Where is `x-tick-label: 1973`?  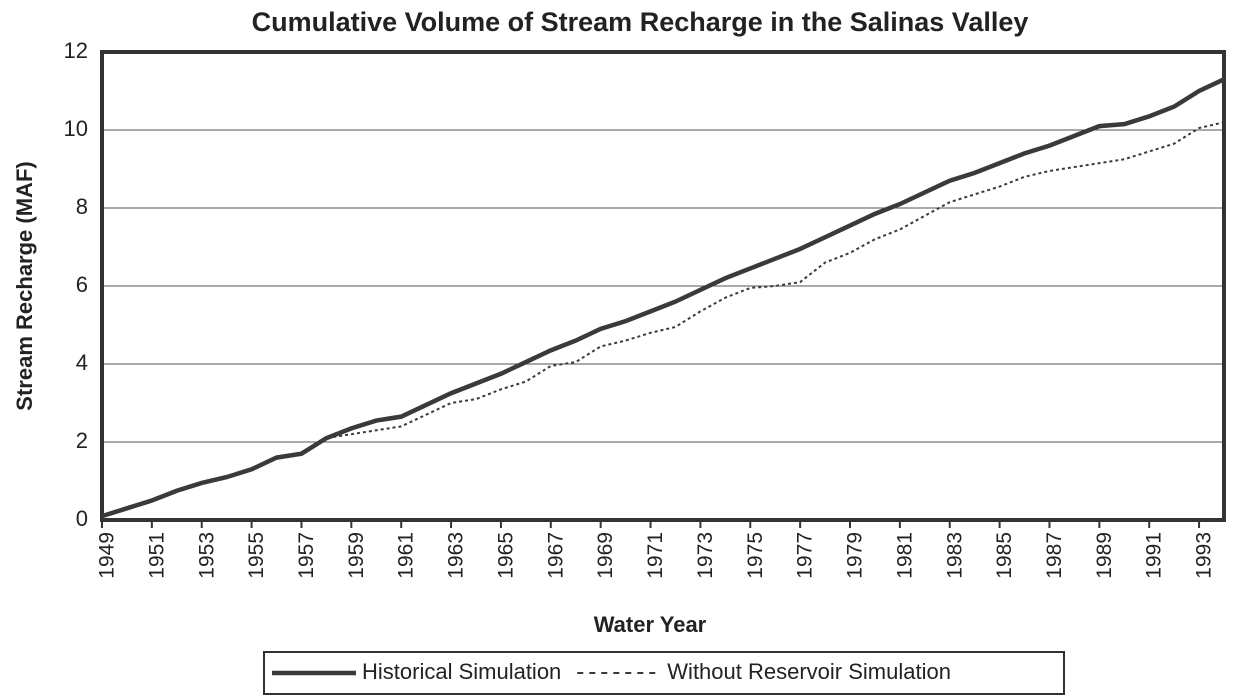 x-tick-label: 1973 is located at coordinates (705, 555).